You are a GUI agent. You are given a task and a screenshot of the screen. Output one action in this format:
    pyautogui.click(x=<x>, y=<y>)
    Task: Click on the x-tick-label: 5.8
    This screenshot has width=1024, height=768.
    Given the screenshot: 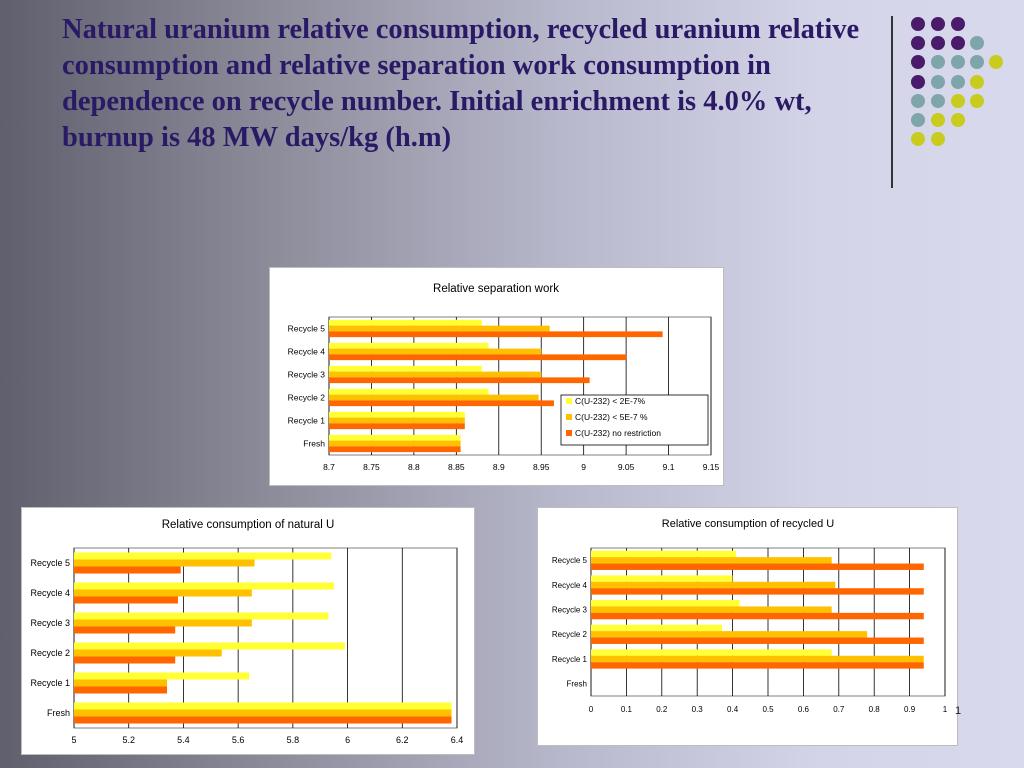 What is the action you would take?
    pyautogui.click(x=293, y=740)
    